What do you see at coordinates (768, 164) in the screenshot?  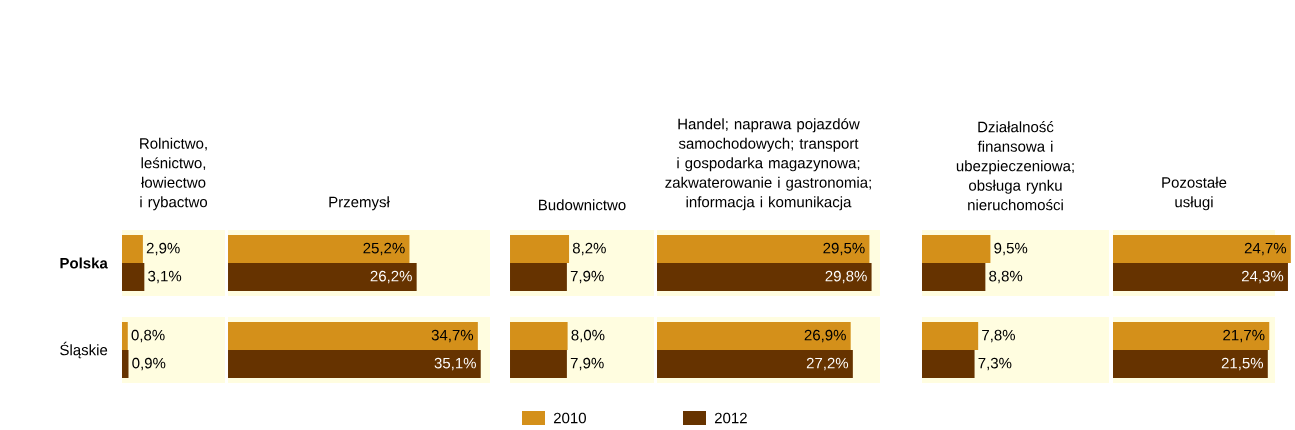 I see `chart-title: Handel; naprawa pojazdów samochodowych; transport i gospodarka magazynowa; zakwaterowanie i gastronomia; informacja i komunikacja` at bounding box center [768, 164].